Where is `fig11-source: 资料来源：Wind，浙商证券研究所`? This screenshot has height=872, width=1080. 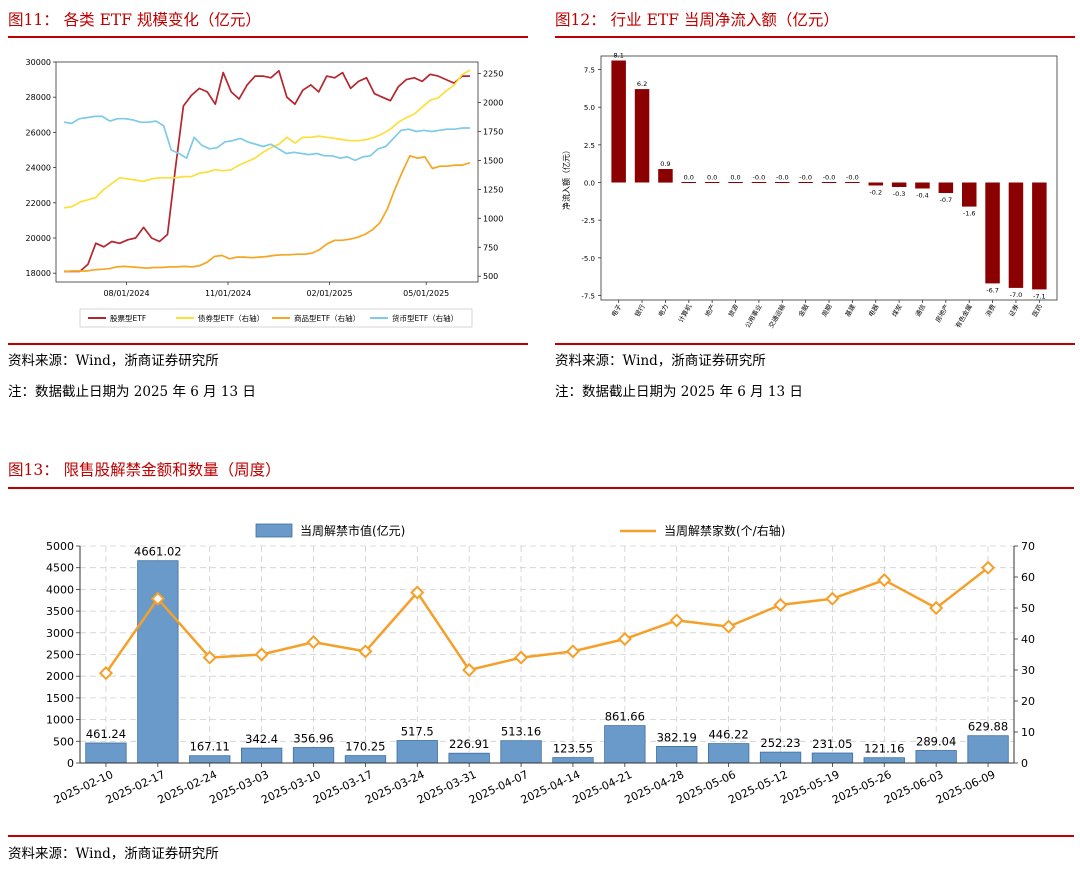
fig11-source: 资料来源：Wind，浙商证券研究所 is located at coordinates (113, 361).